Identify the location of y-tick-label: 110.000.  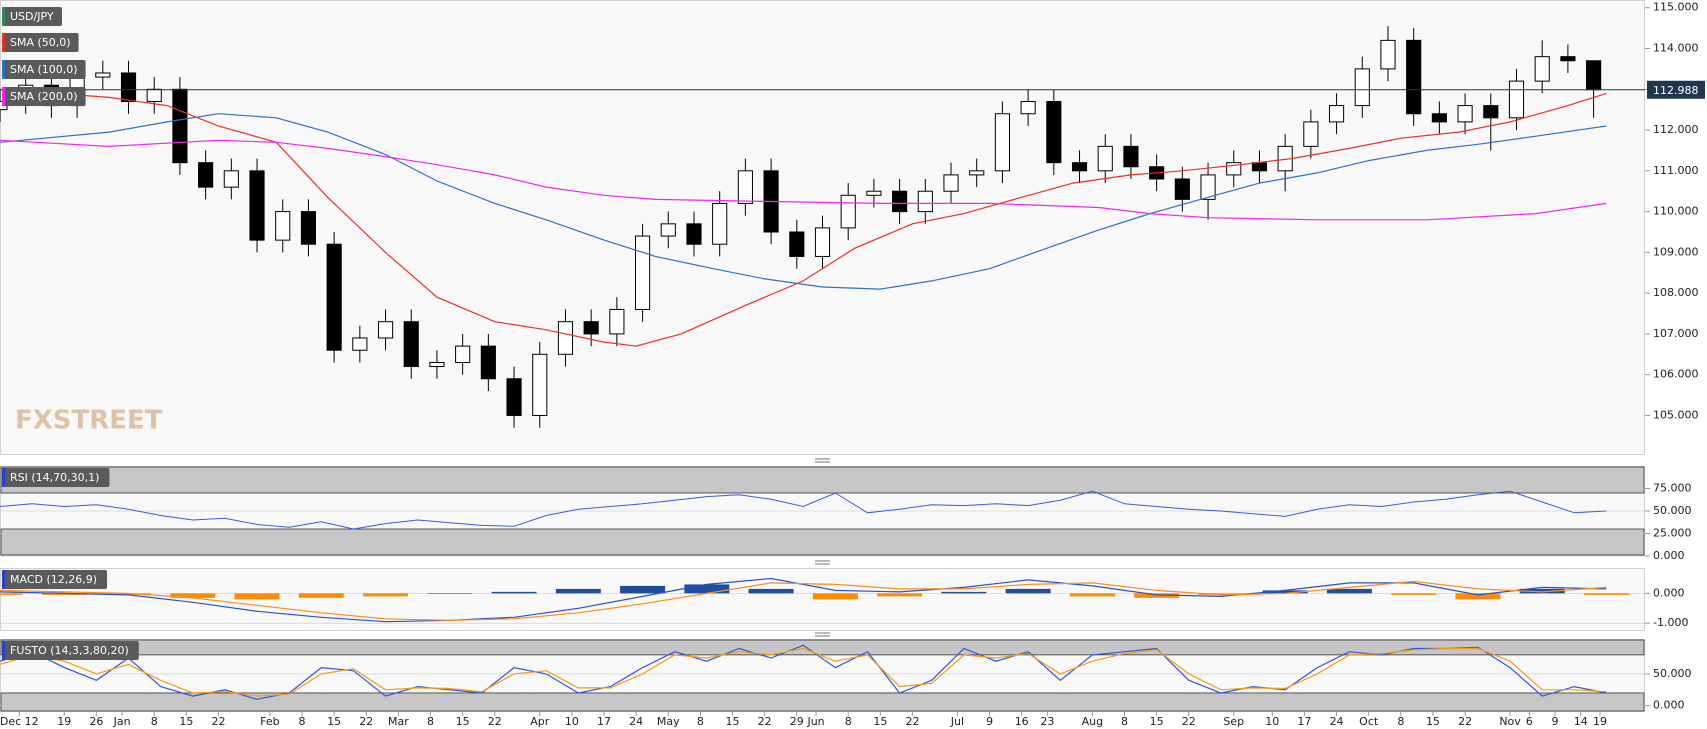
(1676, 211).